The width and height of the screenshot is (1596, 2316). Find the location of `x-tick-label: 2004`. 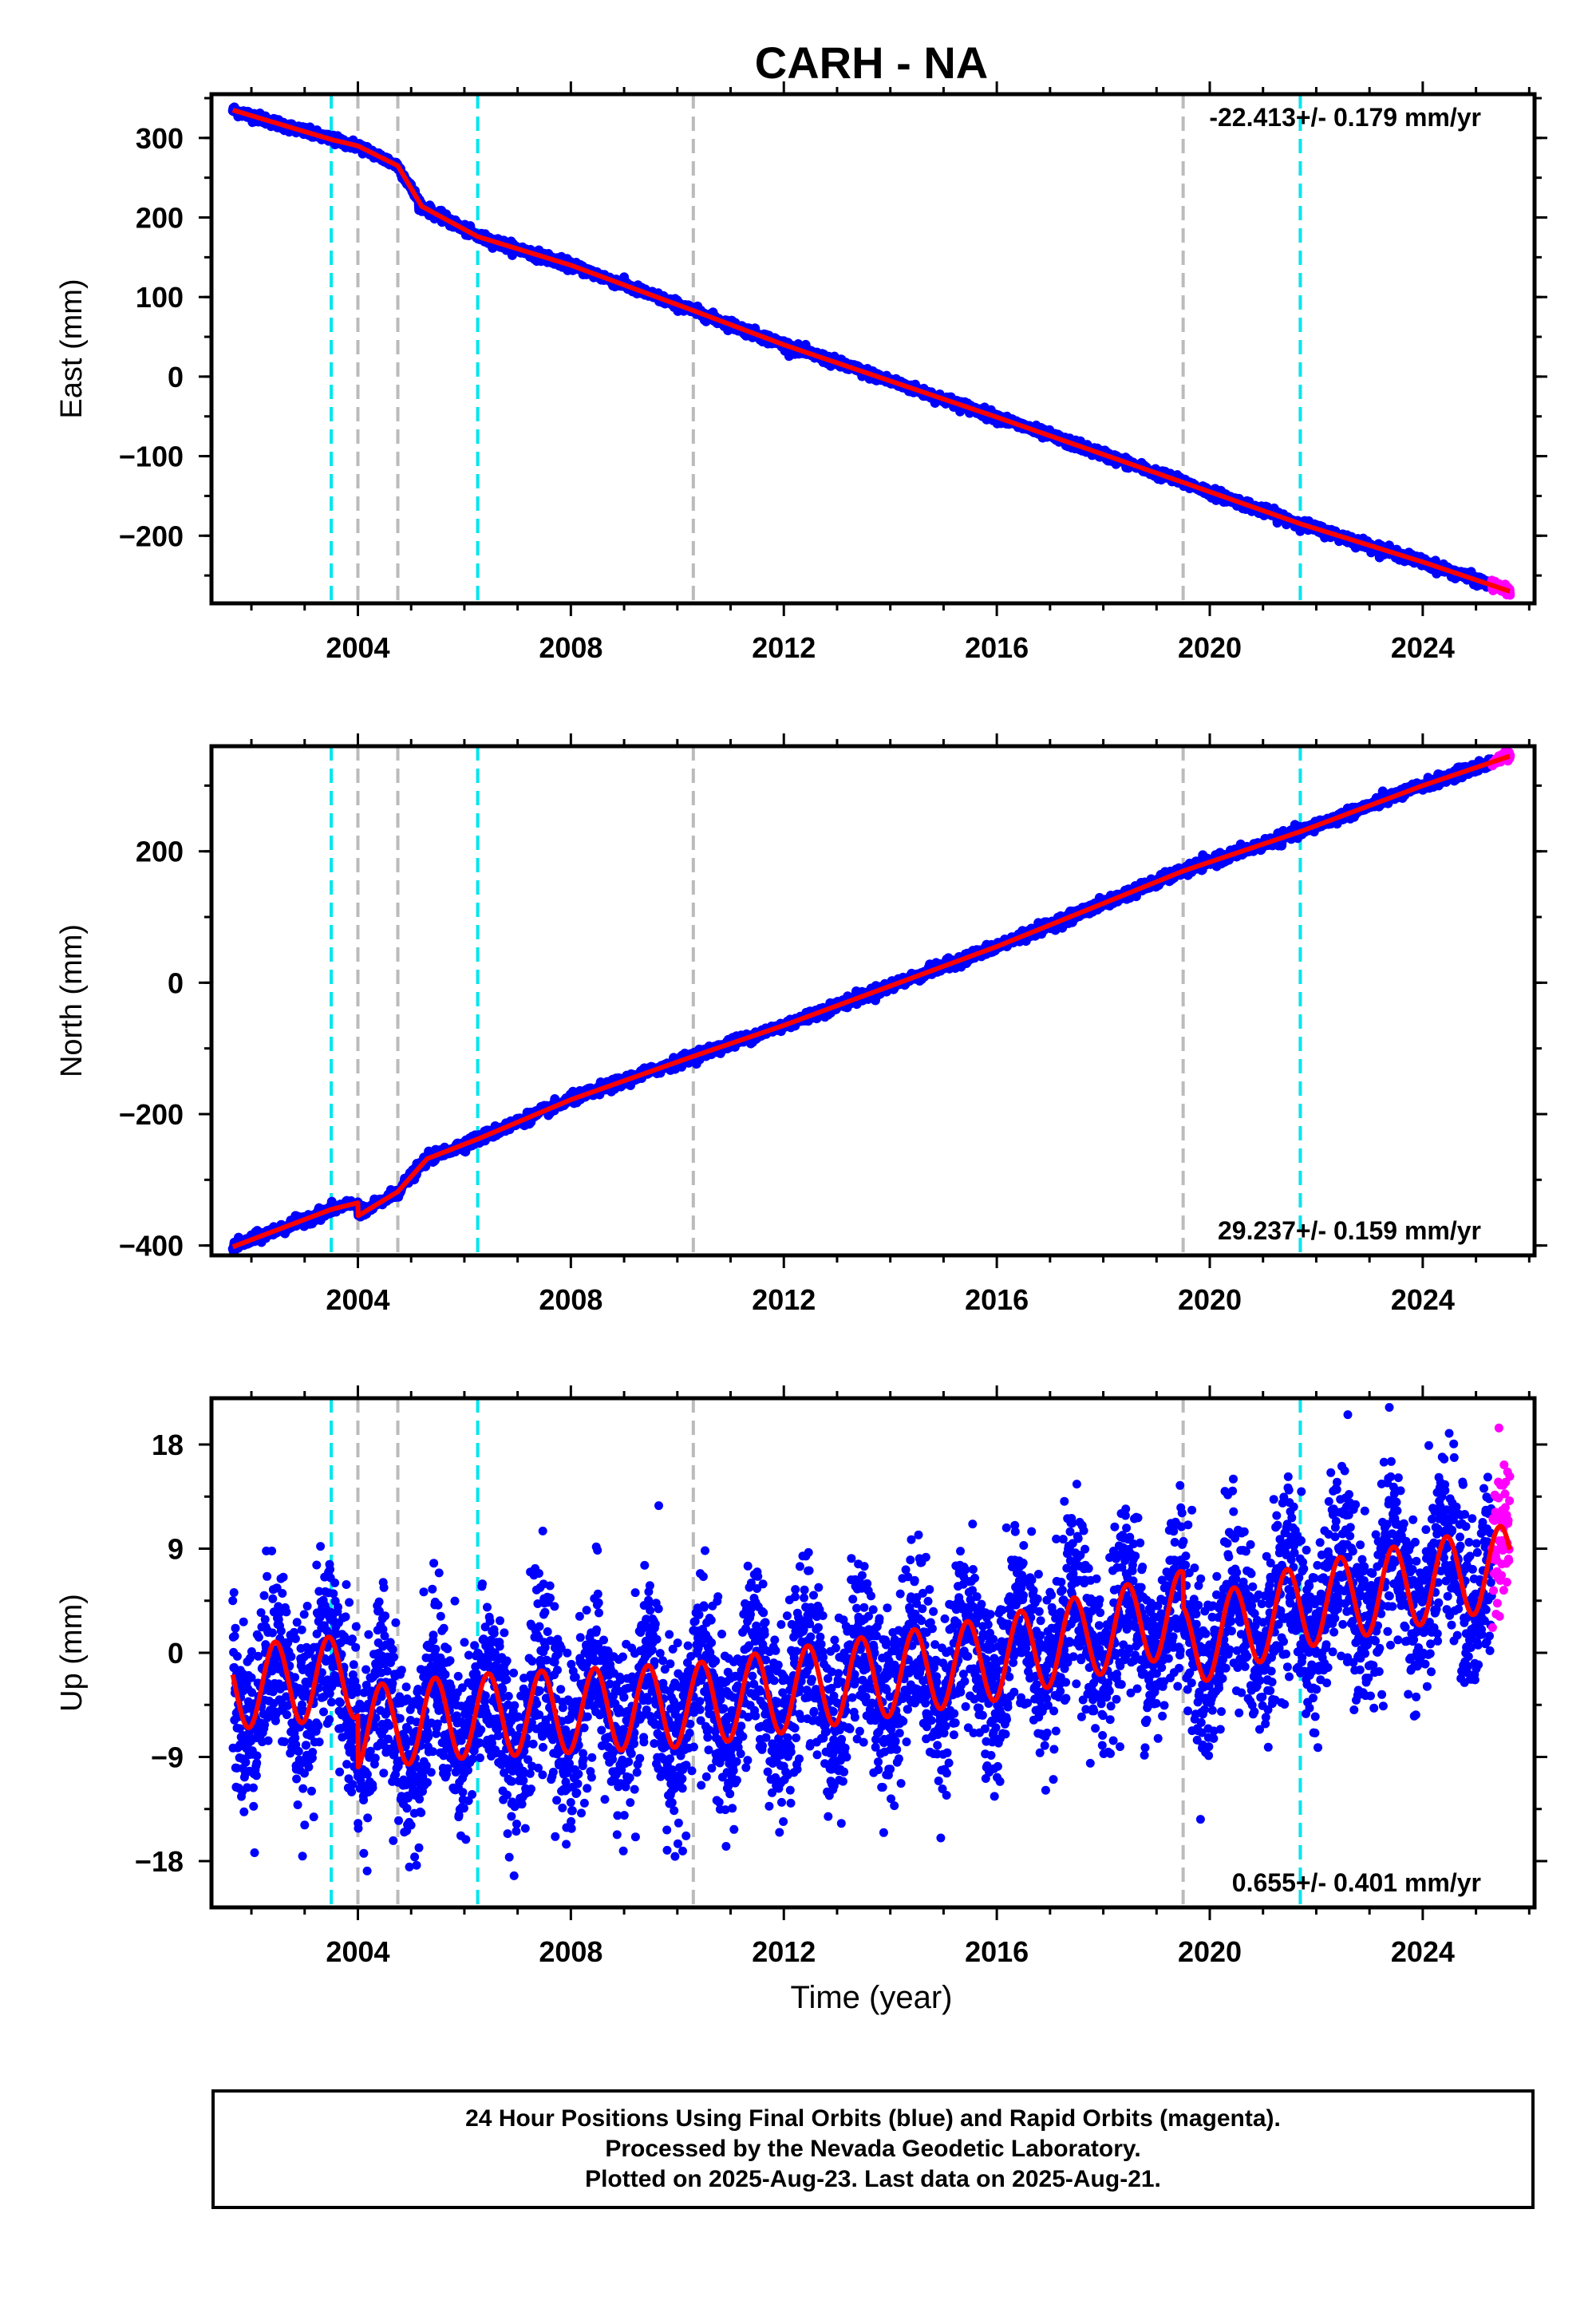

x-tick-label: 2004 is located at coordinates (357, 1299).